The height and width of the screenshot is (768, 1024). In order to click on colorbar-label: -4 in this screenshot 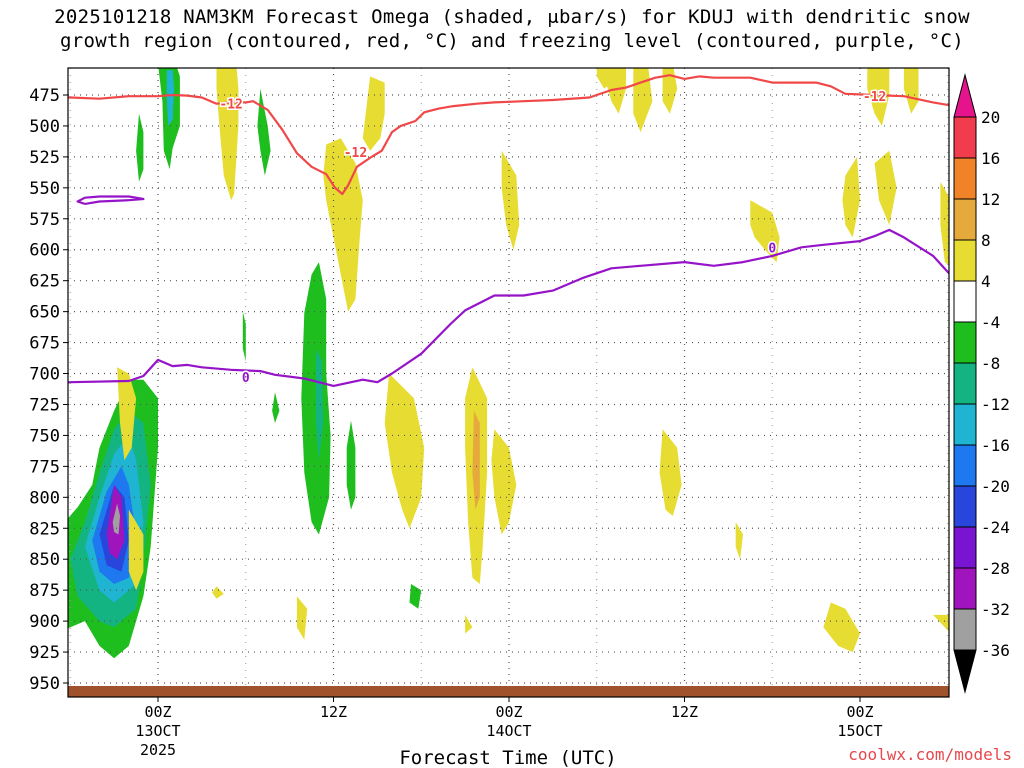, I will do `click(990, 322)`.